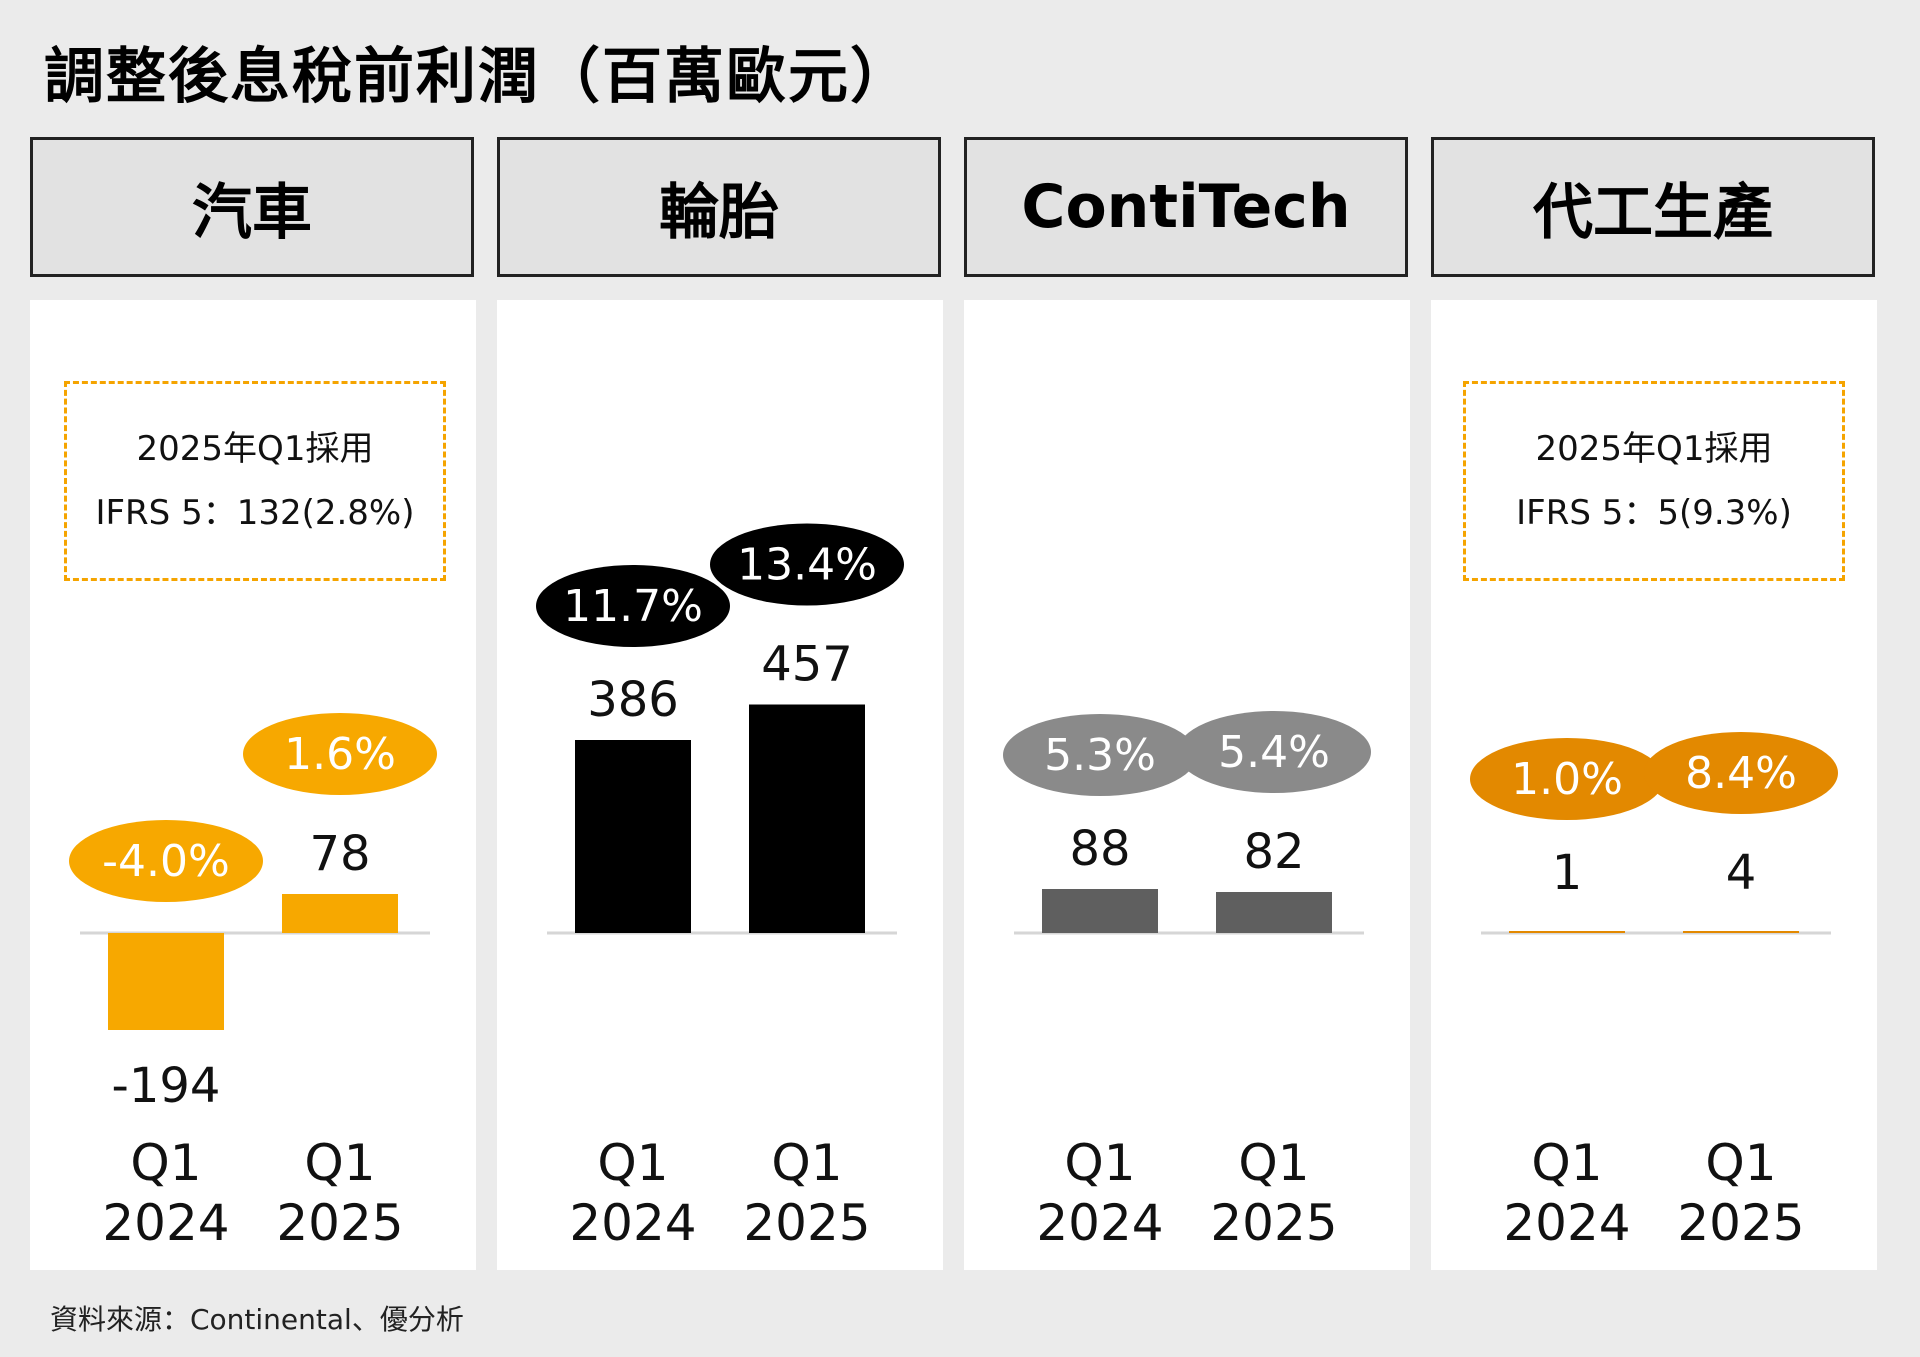 This screenshot has height=1357, width=1920. What do you see at coordinates (1653, 207) in the screenshot?
I see `segment-header-contract-manufacturing: 代工生產` at bounding box center [1653, 207].